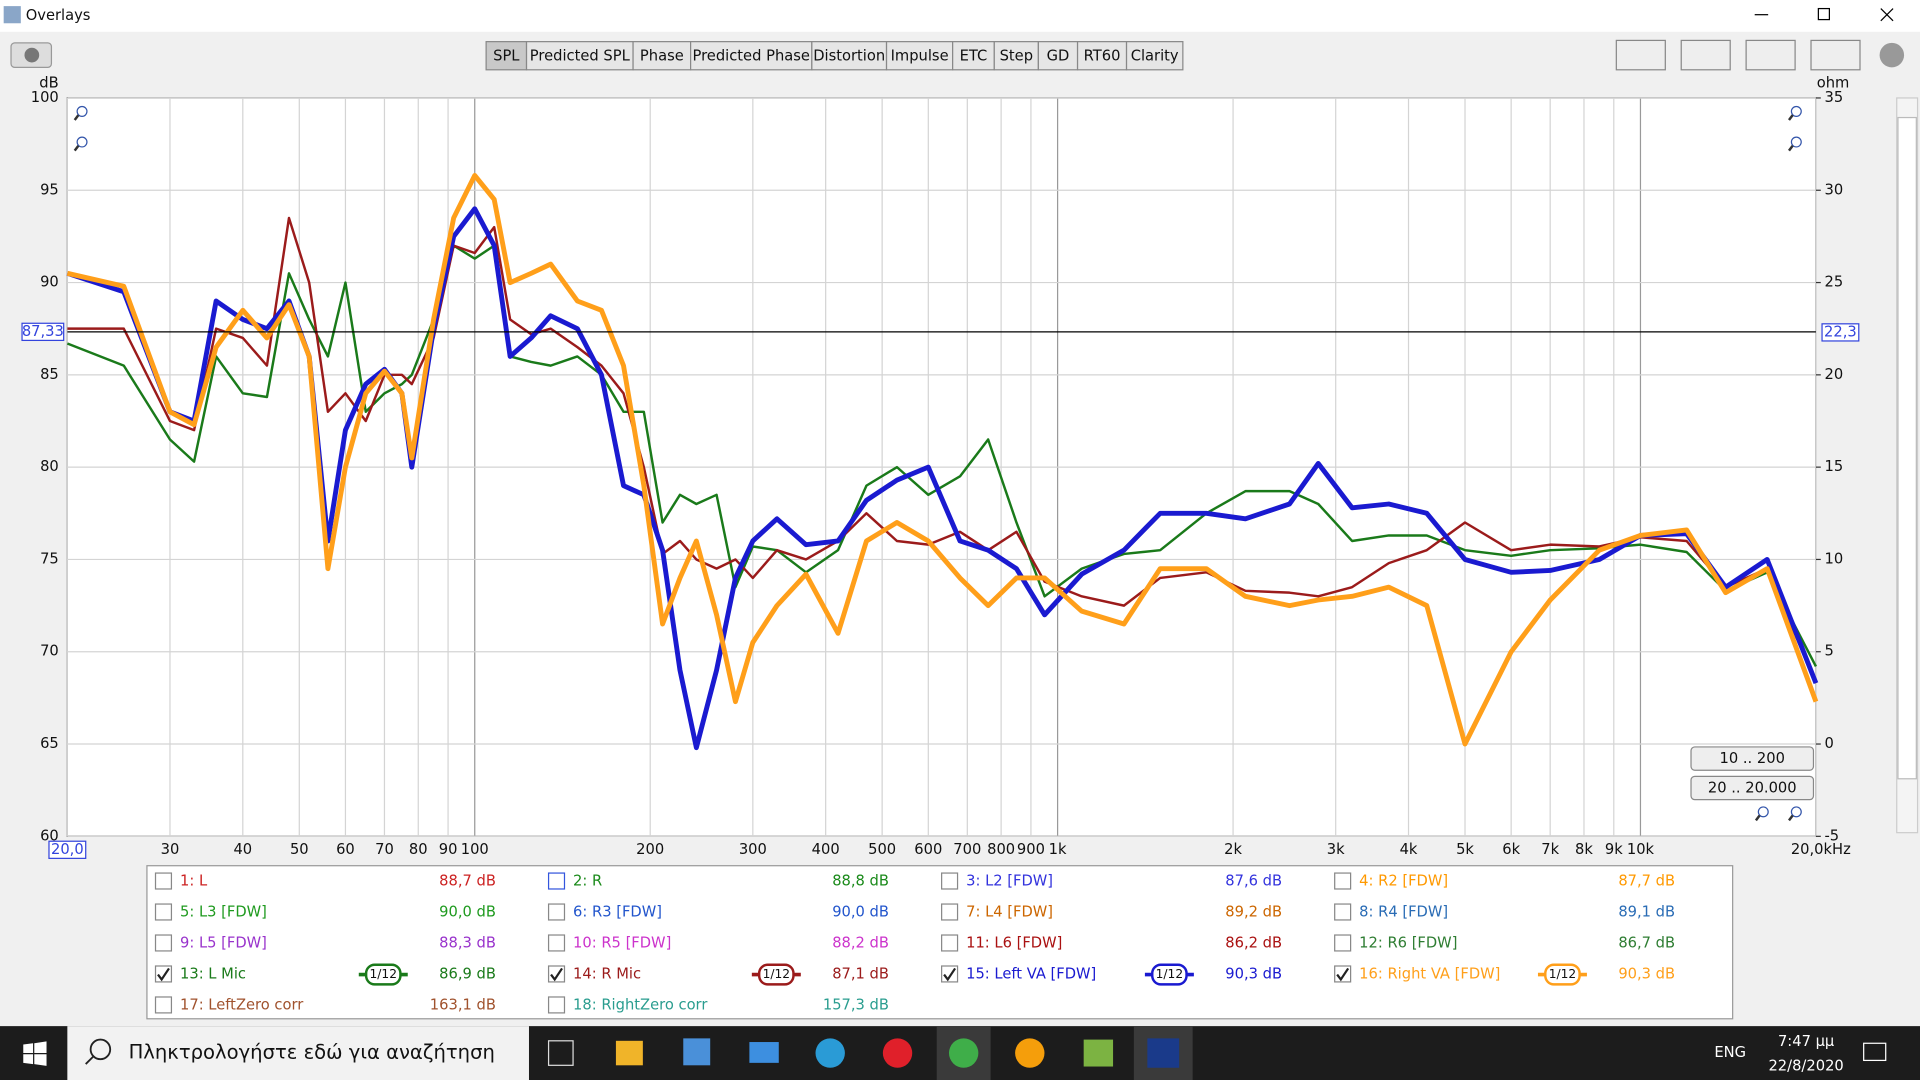  Describe the element at coordinates (1253, 912) in the screenshot. I see `legend-level: 89,2 dB` at that location.